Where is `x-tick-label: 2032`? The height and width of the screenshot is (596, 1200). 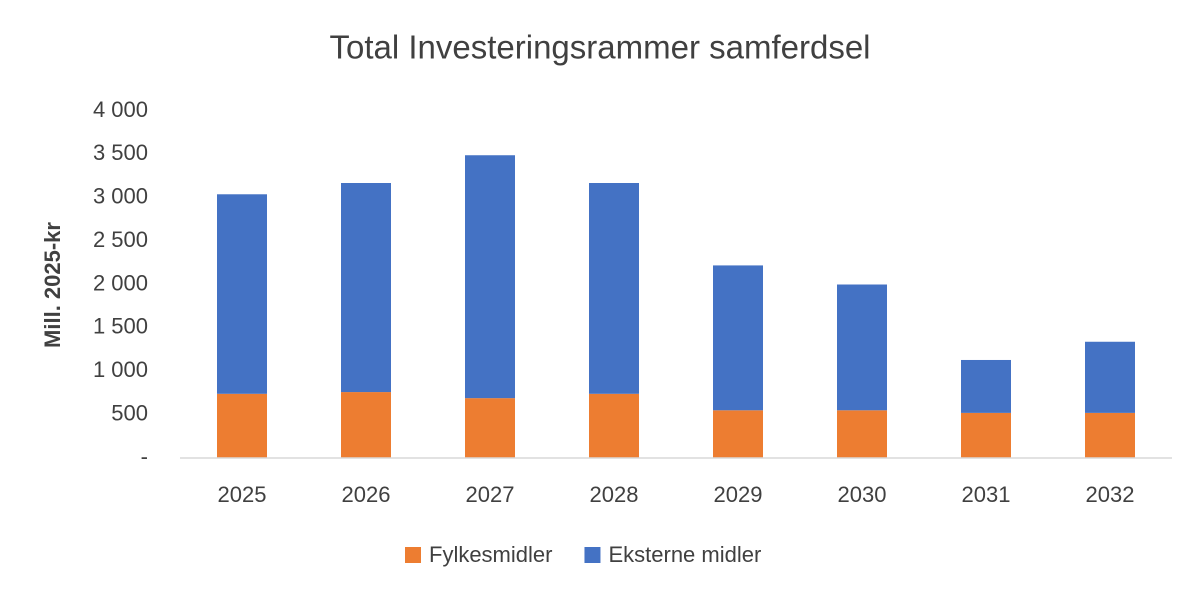
x-tick-label: 2032 is located at coordinates (1110, 494).